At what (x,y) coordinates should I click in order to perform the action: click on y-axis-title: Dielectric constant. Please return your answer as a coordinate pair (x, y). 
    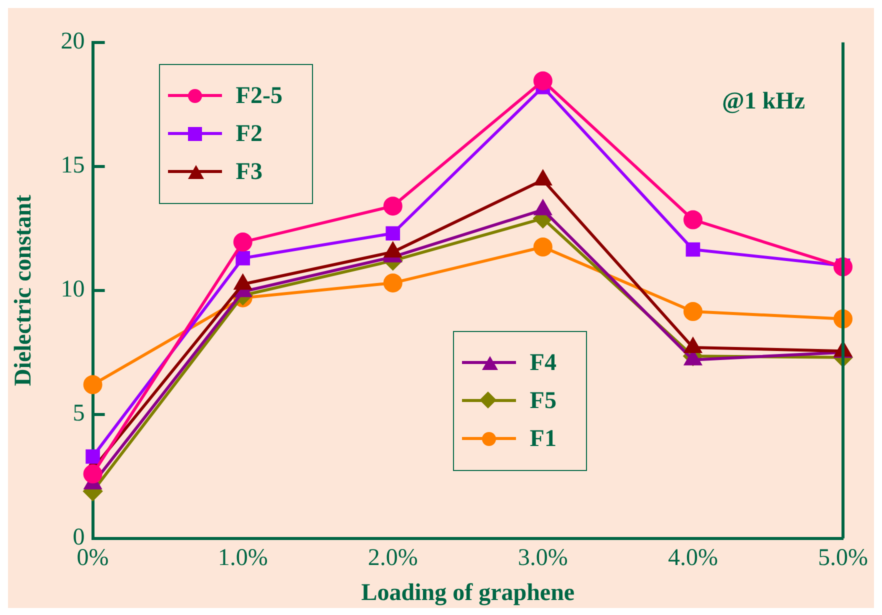
    Looking at the image, I should click on (23, 290).